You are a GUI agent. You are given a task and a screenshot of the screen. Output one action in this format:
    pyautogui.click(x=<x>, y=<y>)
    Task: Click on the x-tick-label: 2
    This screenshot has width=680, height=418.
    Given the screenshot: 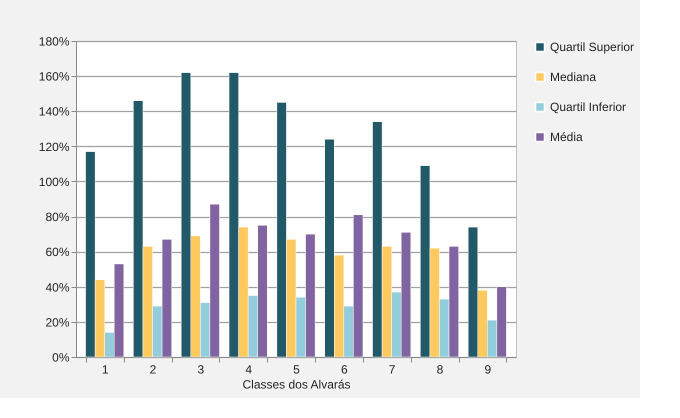 What is the action you would take?
    pyautogui.click(x=153, y=369)
    